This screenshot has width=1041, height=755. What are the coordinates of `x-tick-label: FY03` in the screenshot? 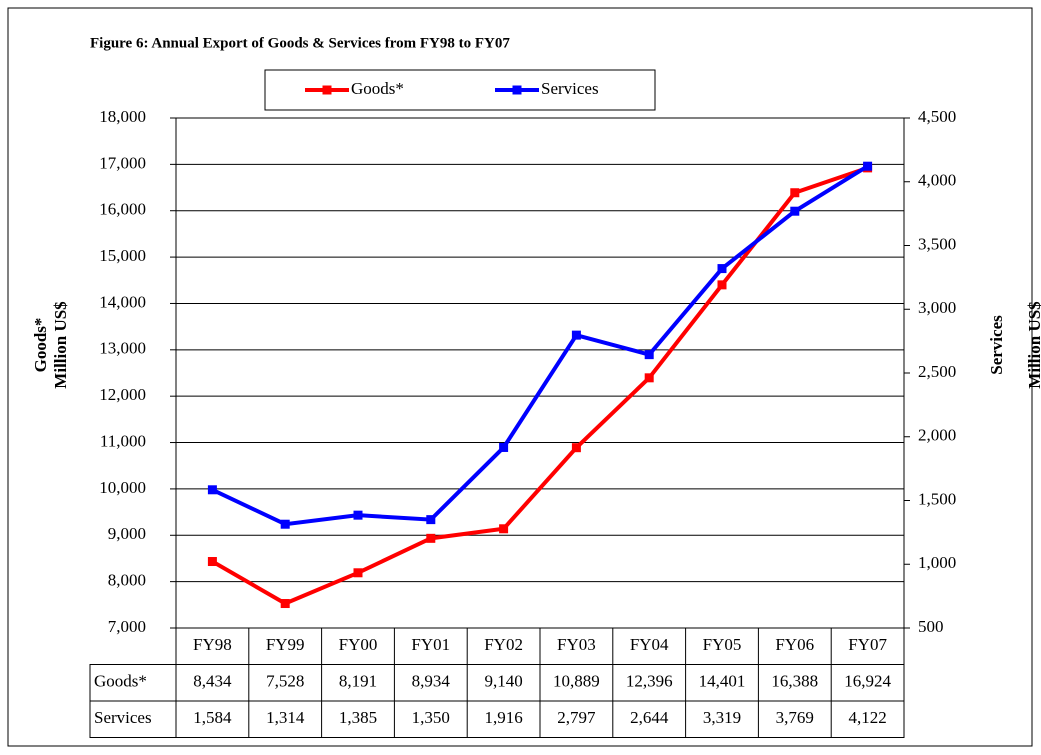 It's located at (576, 644).